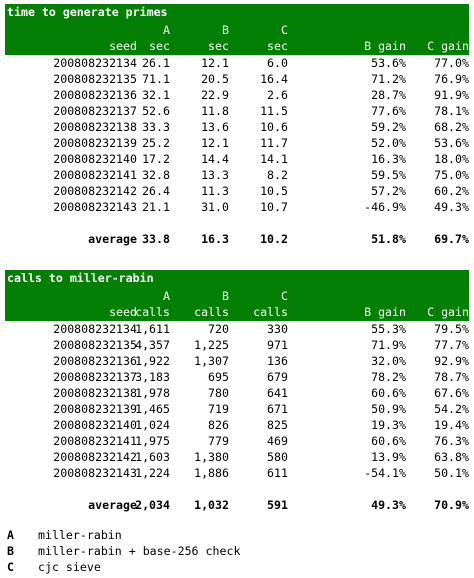 The width and height of the screenshot is (474, 578). Describe the element at coordinates (95, 345) in the screenshot. I see `seed-cell: 200808232135` at that location.